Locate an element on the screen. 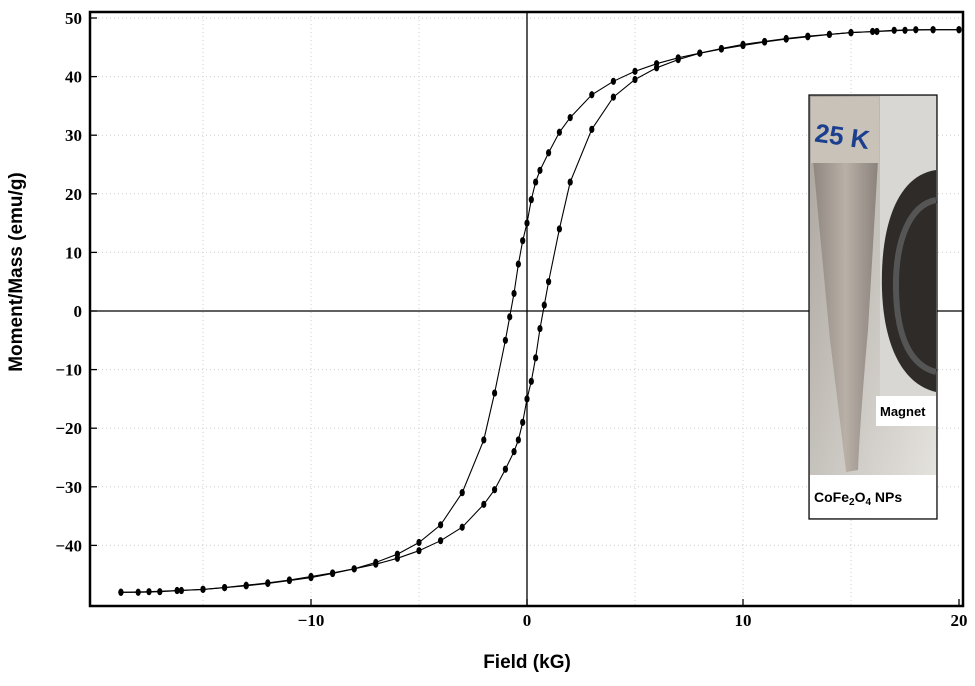 This screenshot has height=686, width=975. inset-caption: CoFe2O4 NPs is located at coordinates (858, 498).